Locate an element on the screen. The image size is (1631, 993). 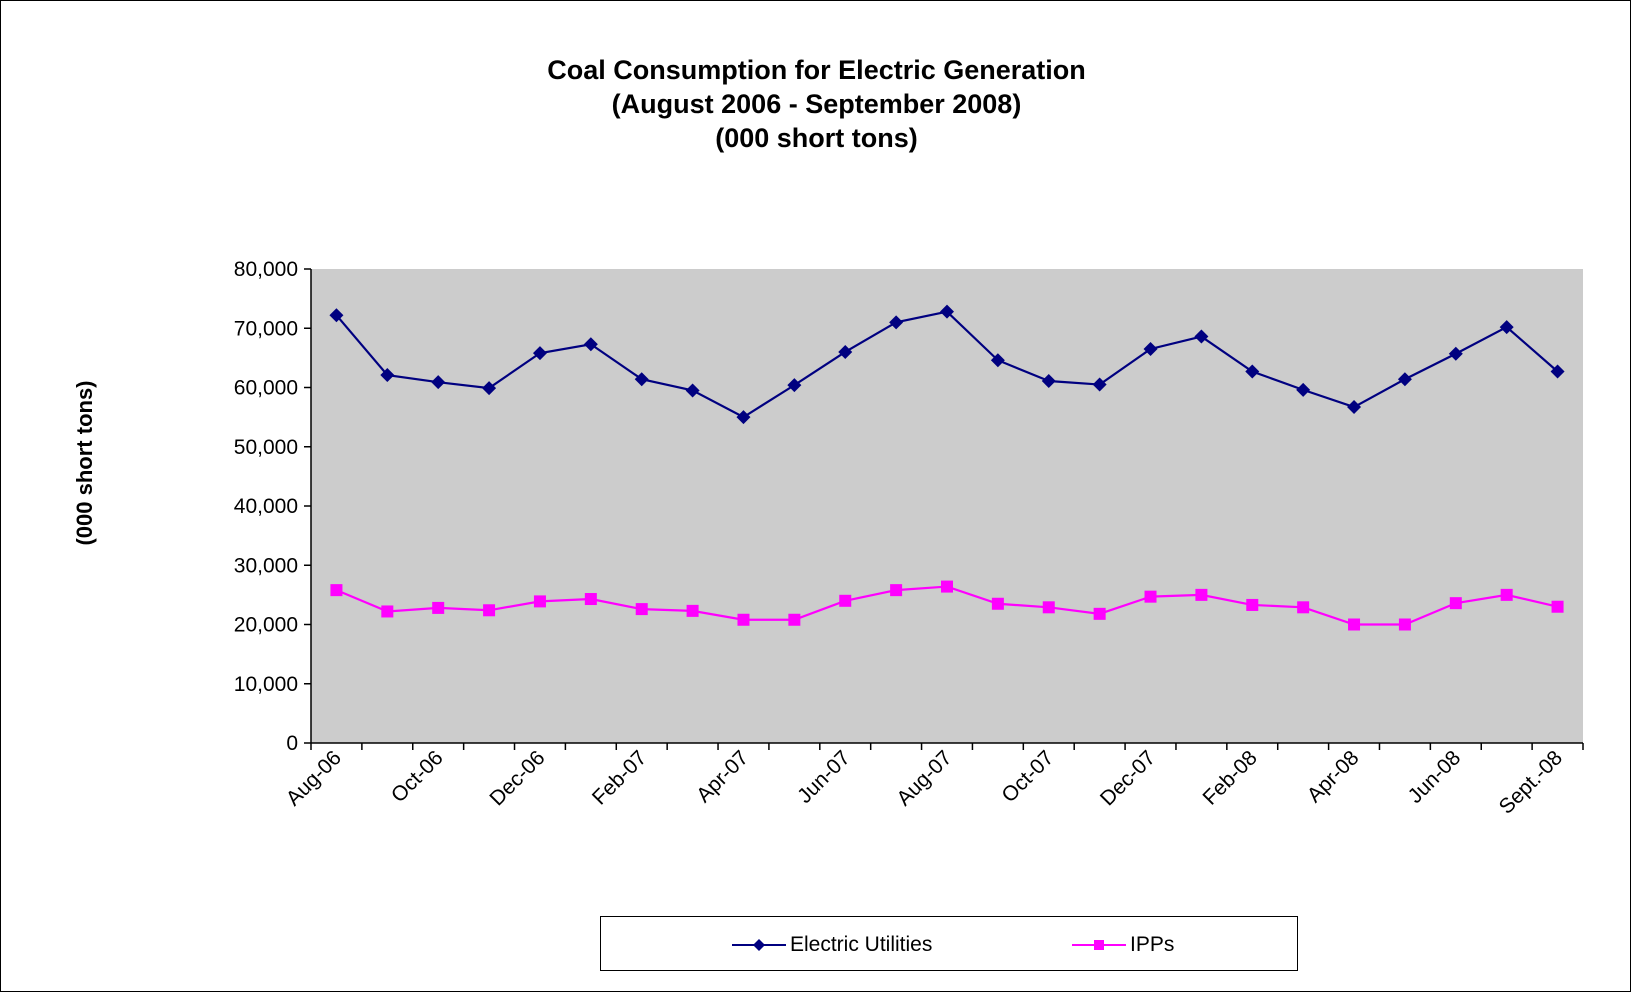
x-tick-label: Sept.-08 is located at coordinates (1531, 782).